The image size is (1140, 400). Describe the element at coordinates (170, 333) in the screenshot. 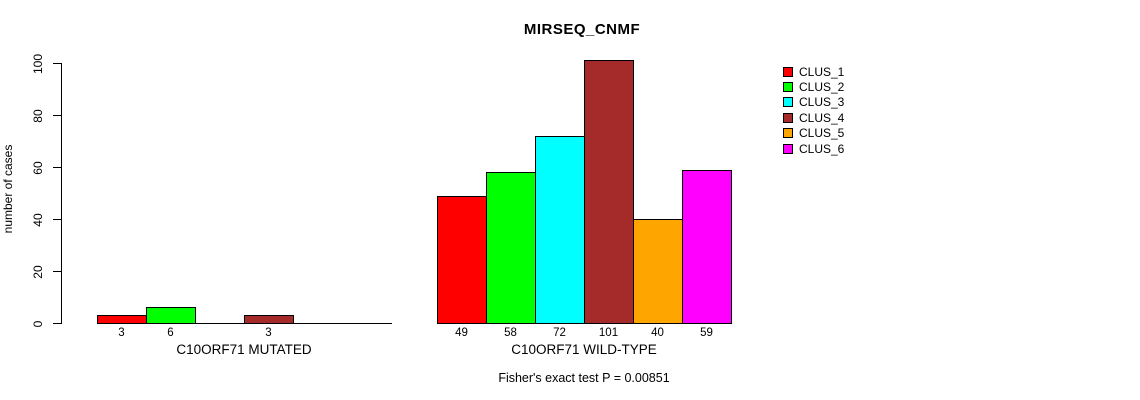

I see `bar-value-label: 6` at that location.